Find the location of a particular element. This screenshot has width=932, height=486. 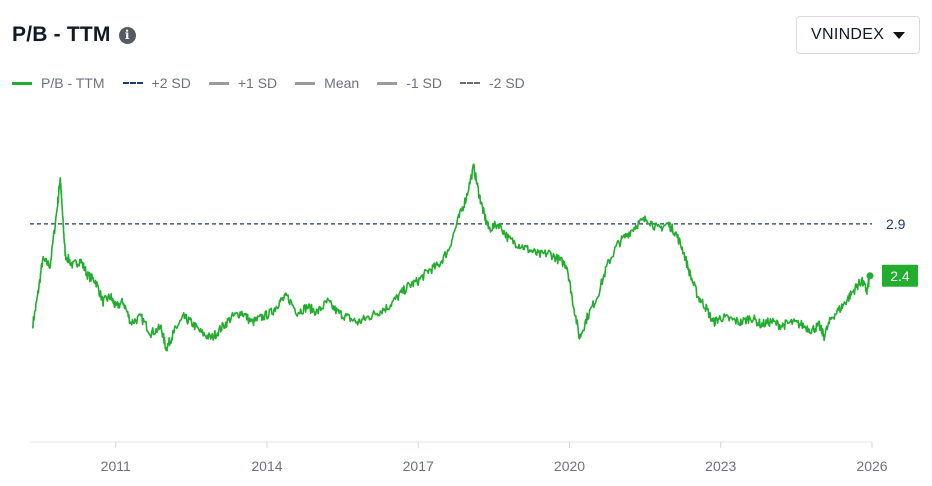

x-tick-label: 2026 is located at coordinates (871, 466).